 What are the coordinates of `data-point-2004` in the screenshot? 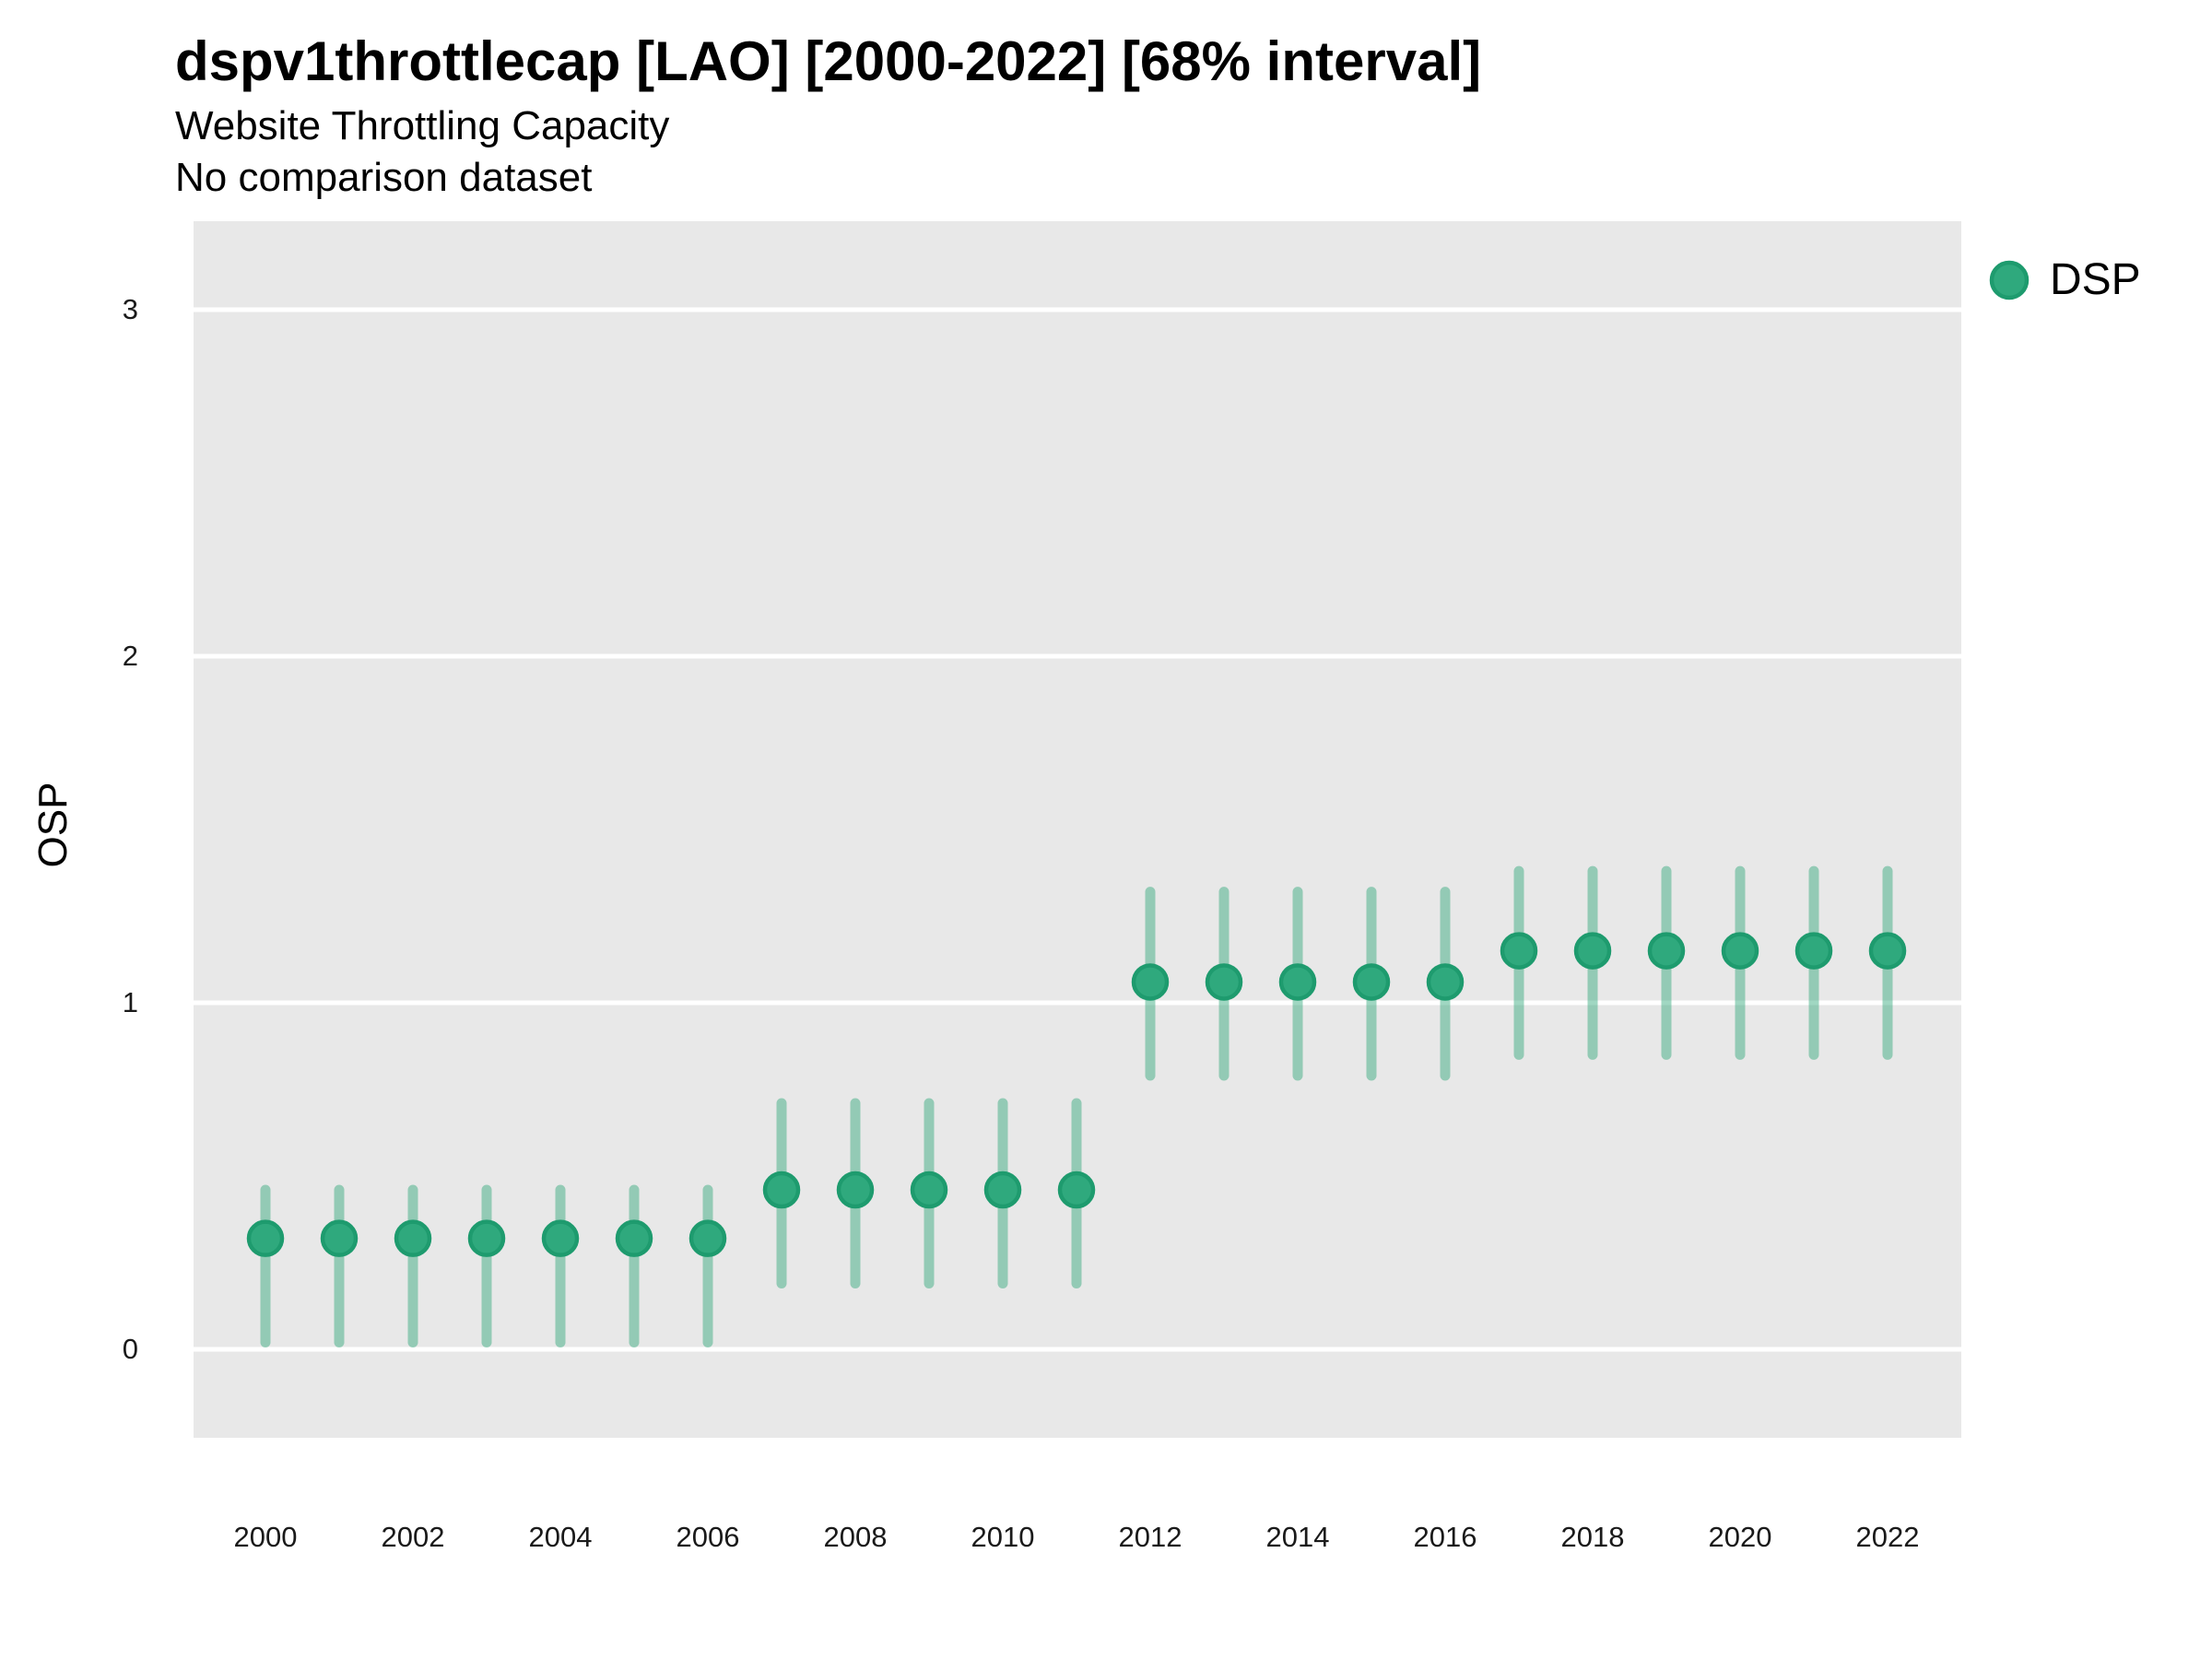 It's located at (560, 1238).